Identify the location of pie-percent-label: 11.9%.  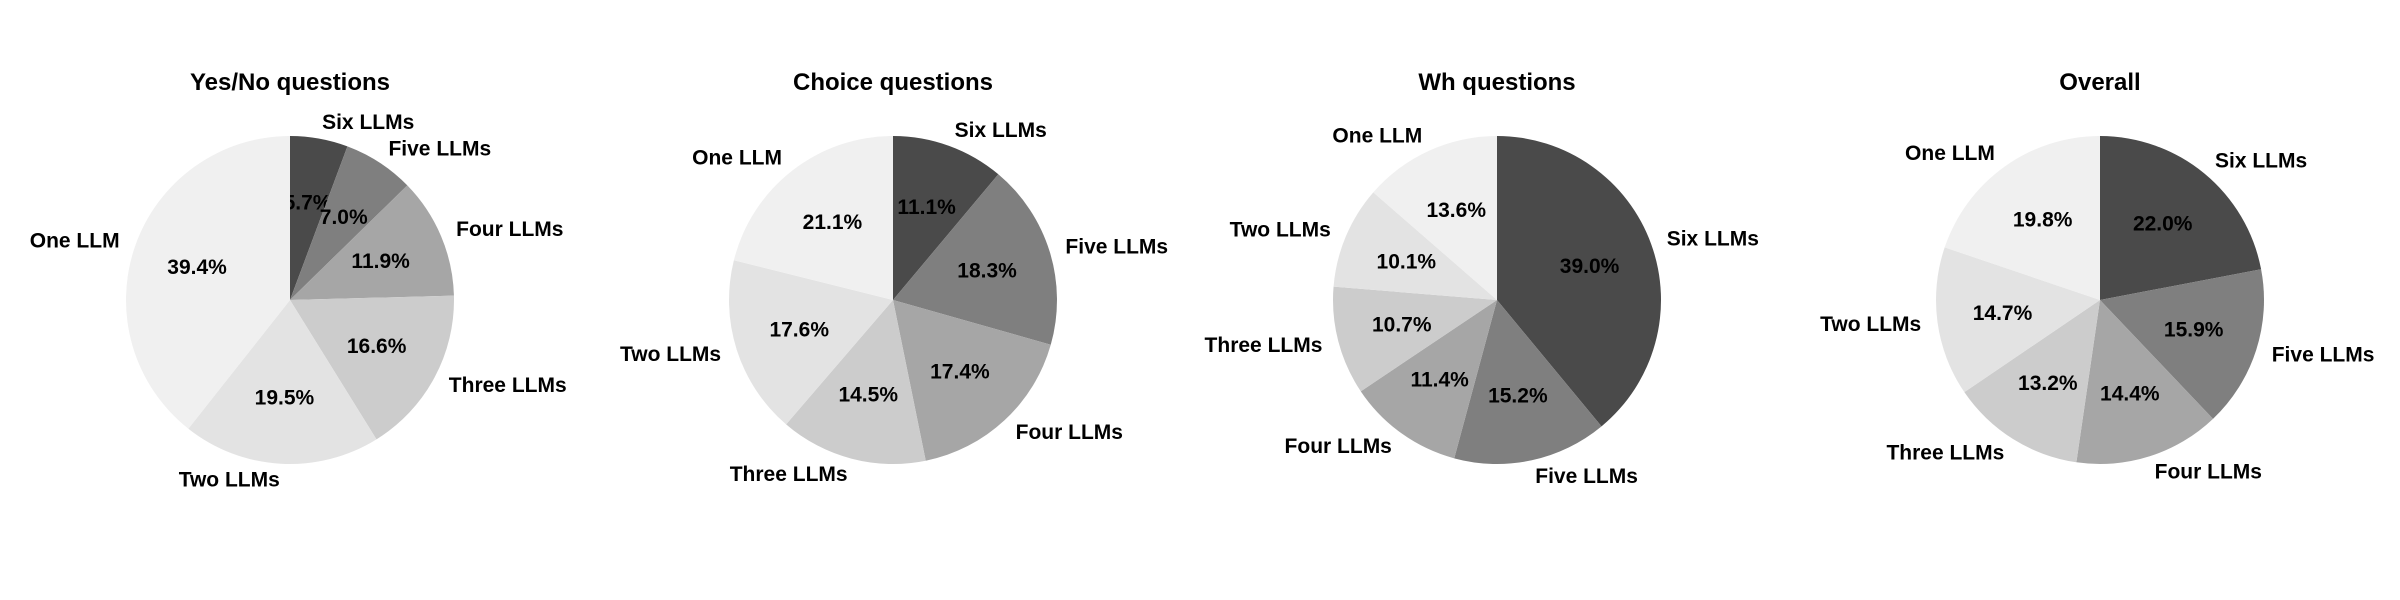
(380, 261).